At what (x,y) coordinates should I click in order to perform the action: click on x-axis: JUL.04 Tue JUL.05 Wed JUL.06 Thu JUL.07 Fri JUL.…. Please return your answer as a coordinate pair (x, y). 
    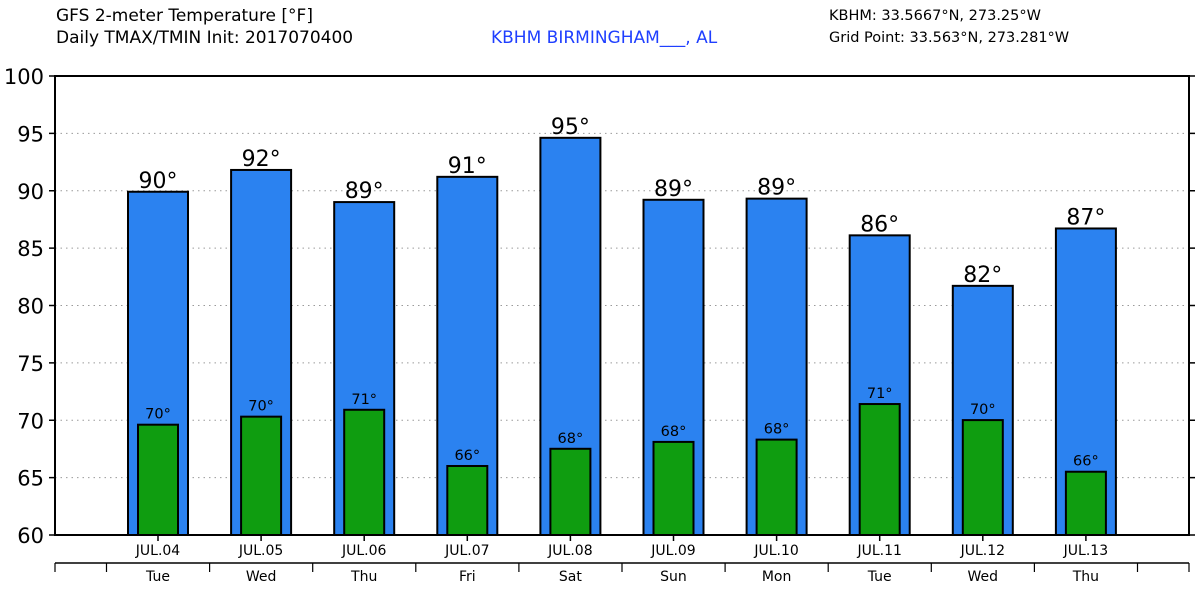
    Looking at the image, I should click on (622, 560).